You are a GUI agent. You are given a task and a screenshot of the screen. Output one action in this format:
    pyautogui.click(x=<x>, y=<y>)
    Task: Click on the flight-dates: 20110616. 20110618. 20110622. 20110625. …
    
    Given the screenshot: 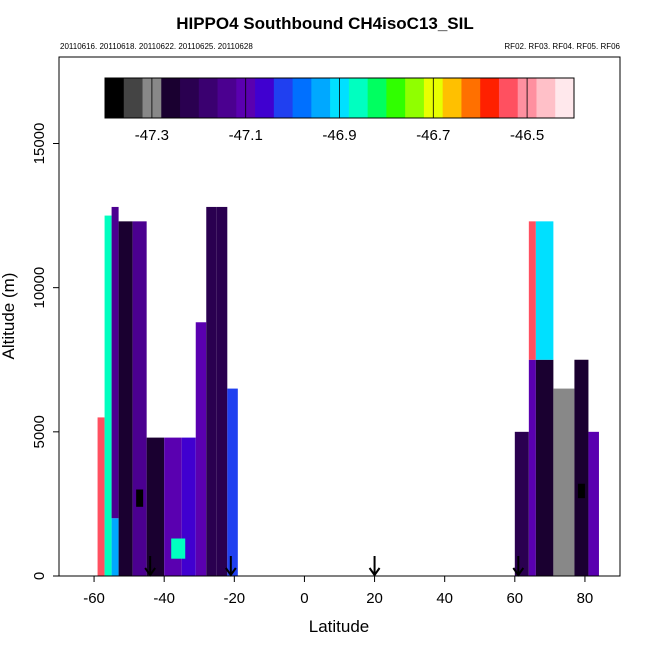 What is the action you would take?
    pyautogui.click(x=156, y=46)
    